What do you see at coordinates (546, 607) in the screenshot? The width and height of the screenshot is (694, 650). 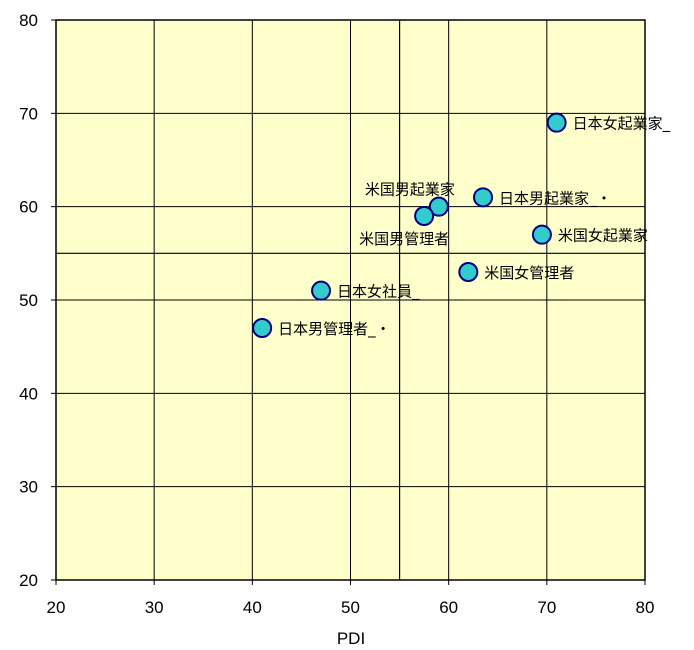 I see `x-tick-label-5: 70` at bounding box center [546, 607].